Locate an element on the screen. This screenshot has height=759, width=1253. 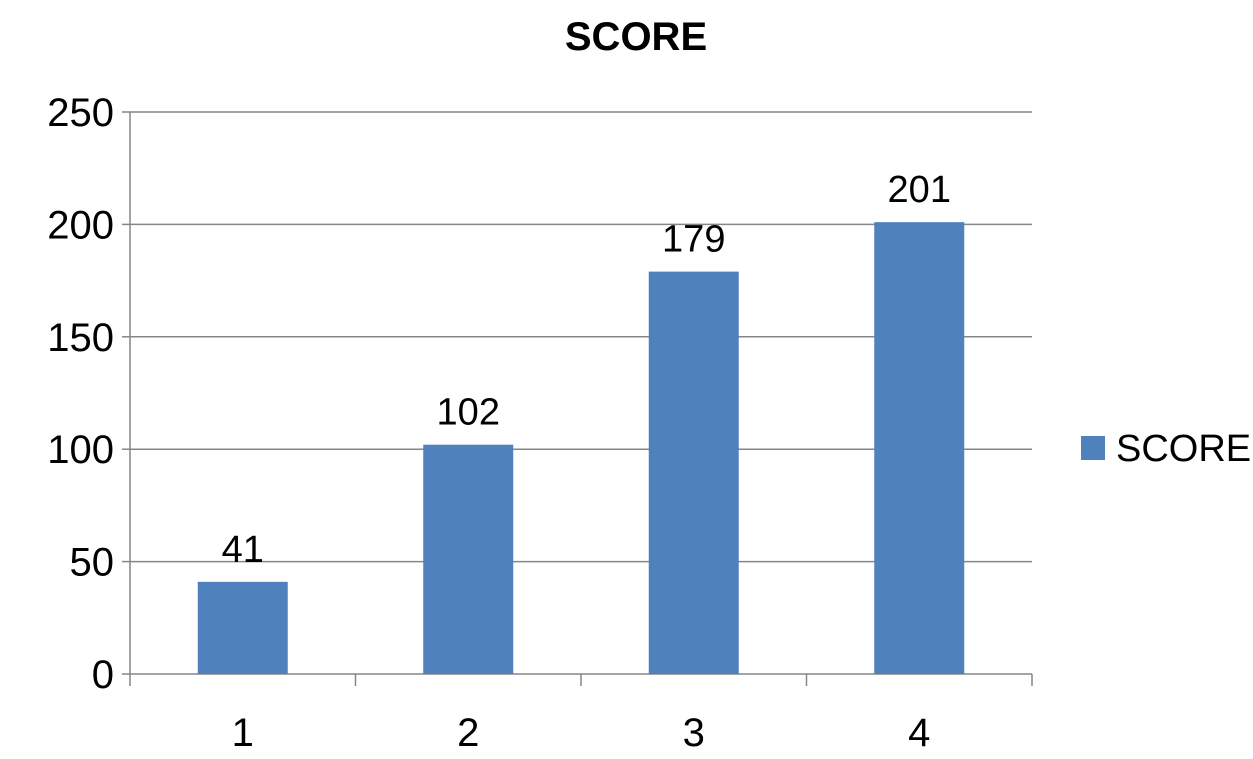
y-axis-ticks: 0 50 100 150 200 250 is located at coordinates (88, 394).